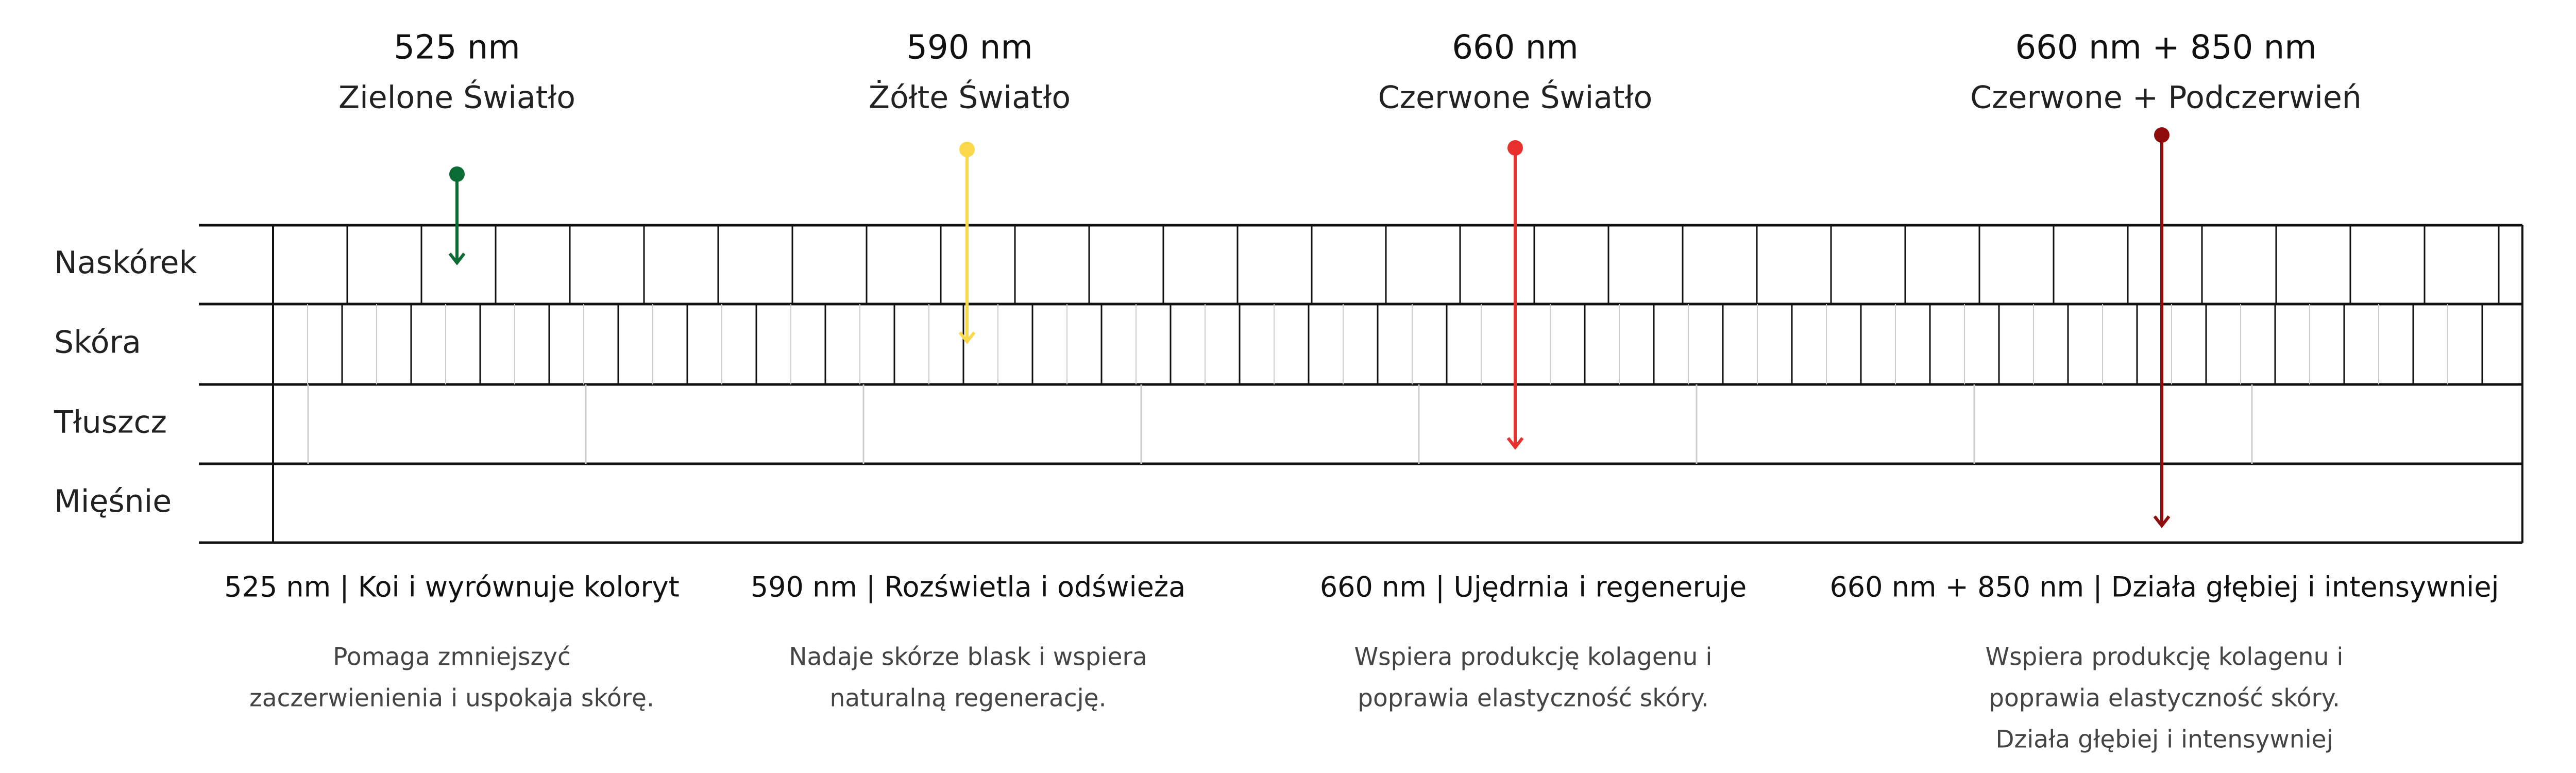 The image size is (2576, 773). I want to click on layer-label: Tłuszcz, so click(111, 423).